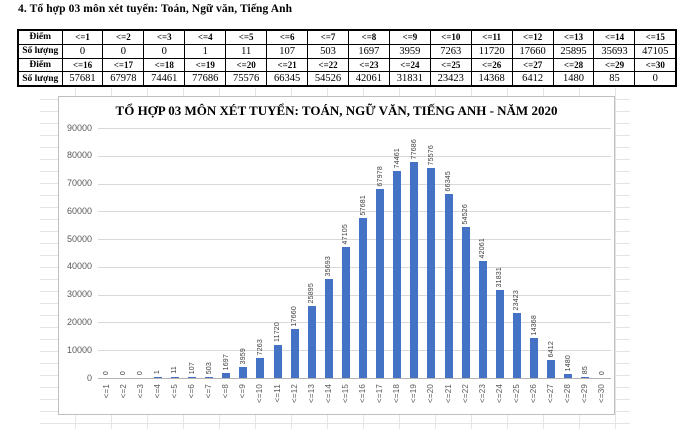  What do you see at coordinates (246, 51) in the screenshot?
I see `count-value-cell: 11` at bounding box center [246, 51].